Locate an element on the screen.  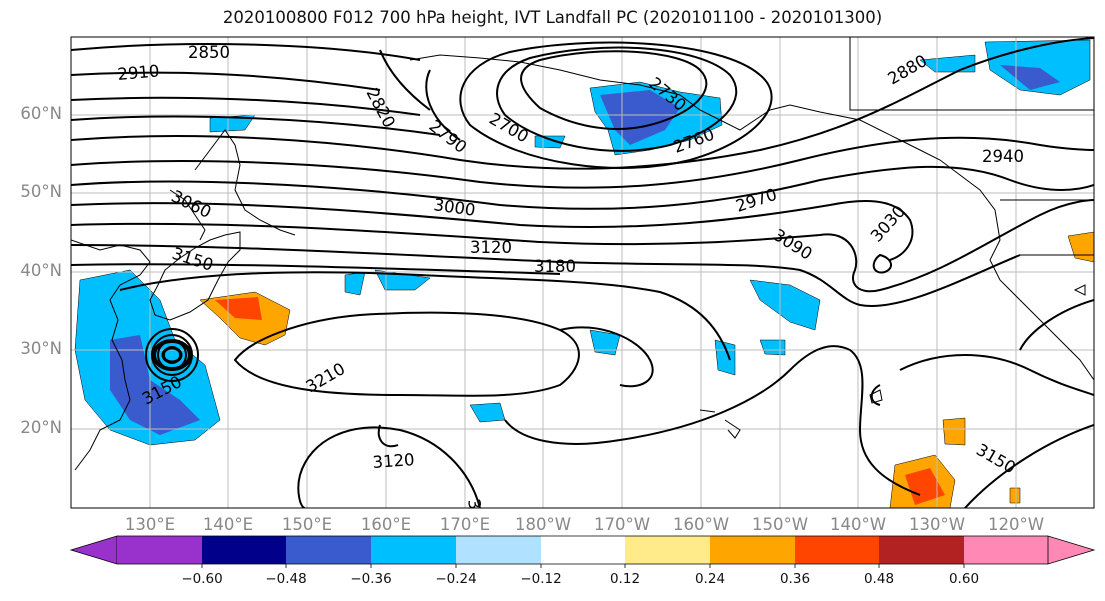
colorbar-label: 0.48 is located at coordinates (879, 579).